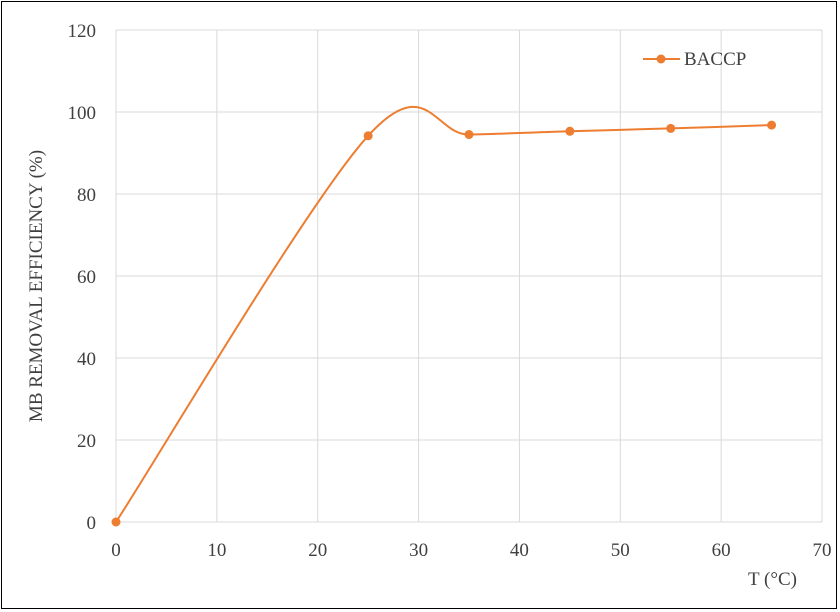 Image resolution: width=840 pixels, height=612 pixels. What do you see at coordinates (715, 59) in the screenshot?
I see `legend-label-baccp: BACCP` at bounding box center [715, 59].